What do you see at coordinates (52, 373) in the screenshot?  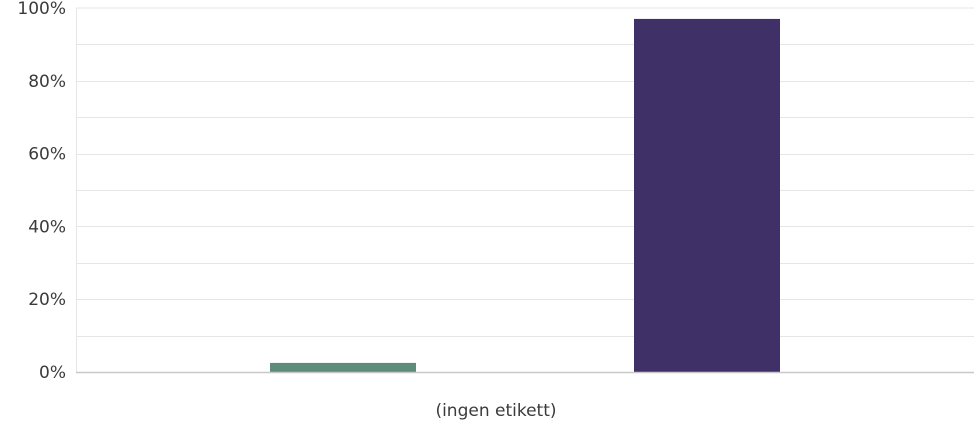 I see `y-tick-label: 0%` at bounding box center [52, 373].